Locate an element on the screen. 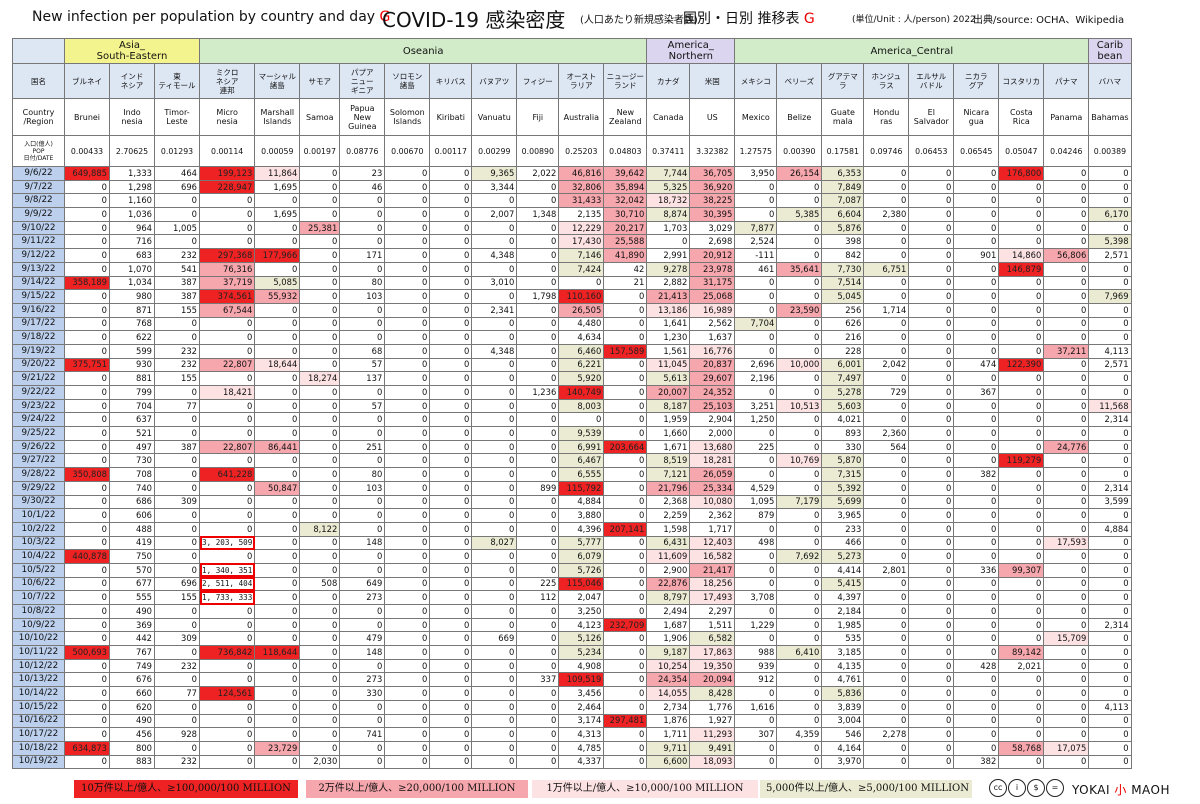 The image size is (1200, 804). data-cell: 637 is located at coordinates (132, 420).